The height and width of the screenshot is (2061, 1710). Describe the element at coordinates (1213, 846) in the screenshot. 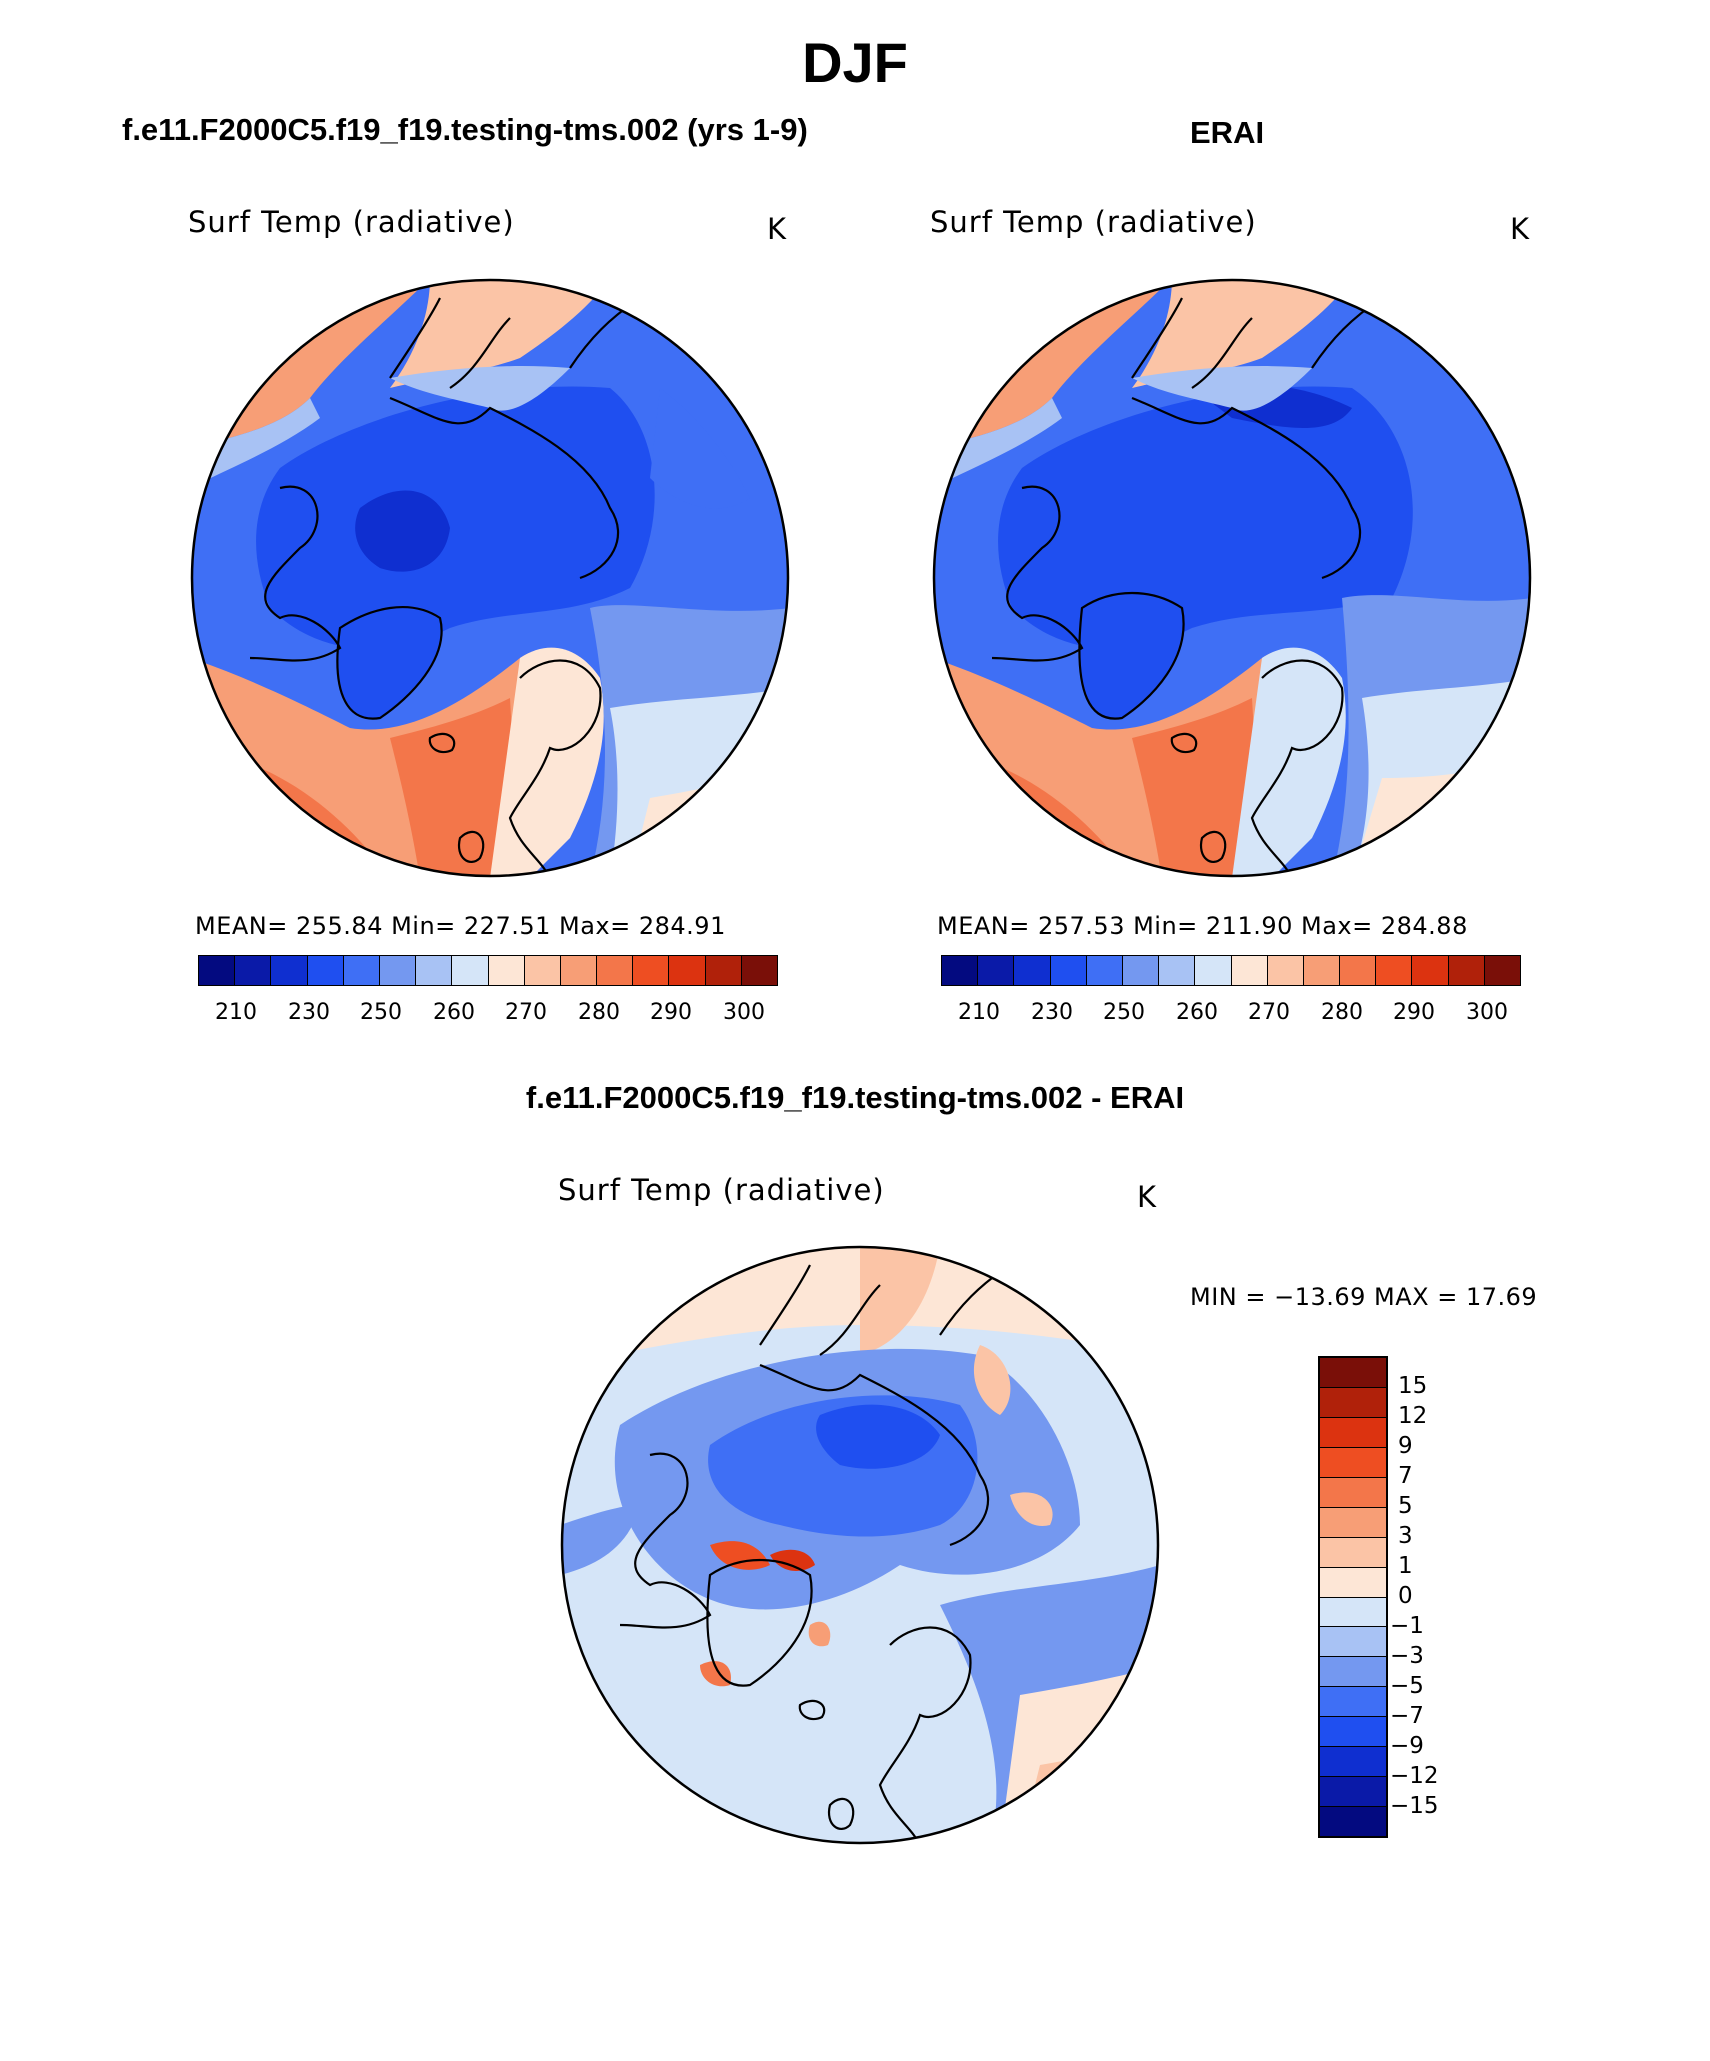

I see `obs-coastline-british-isles` at that location.